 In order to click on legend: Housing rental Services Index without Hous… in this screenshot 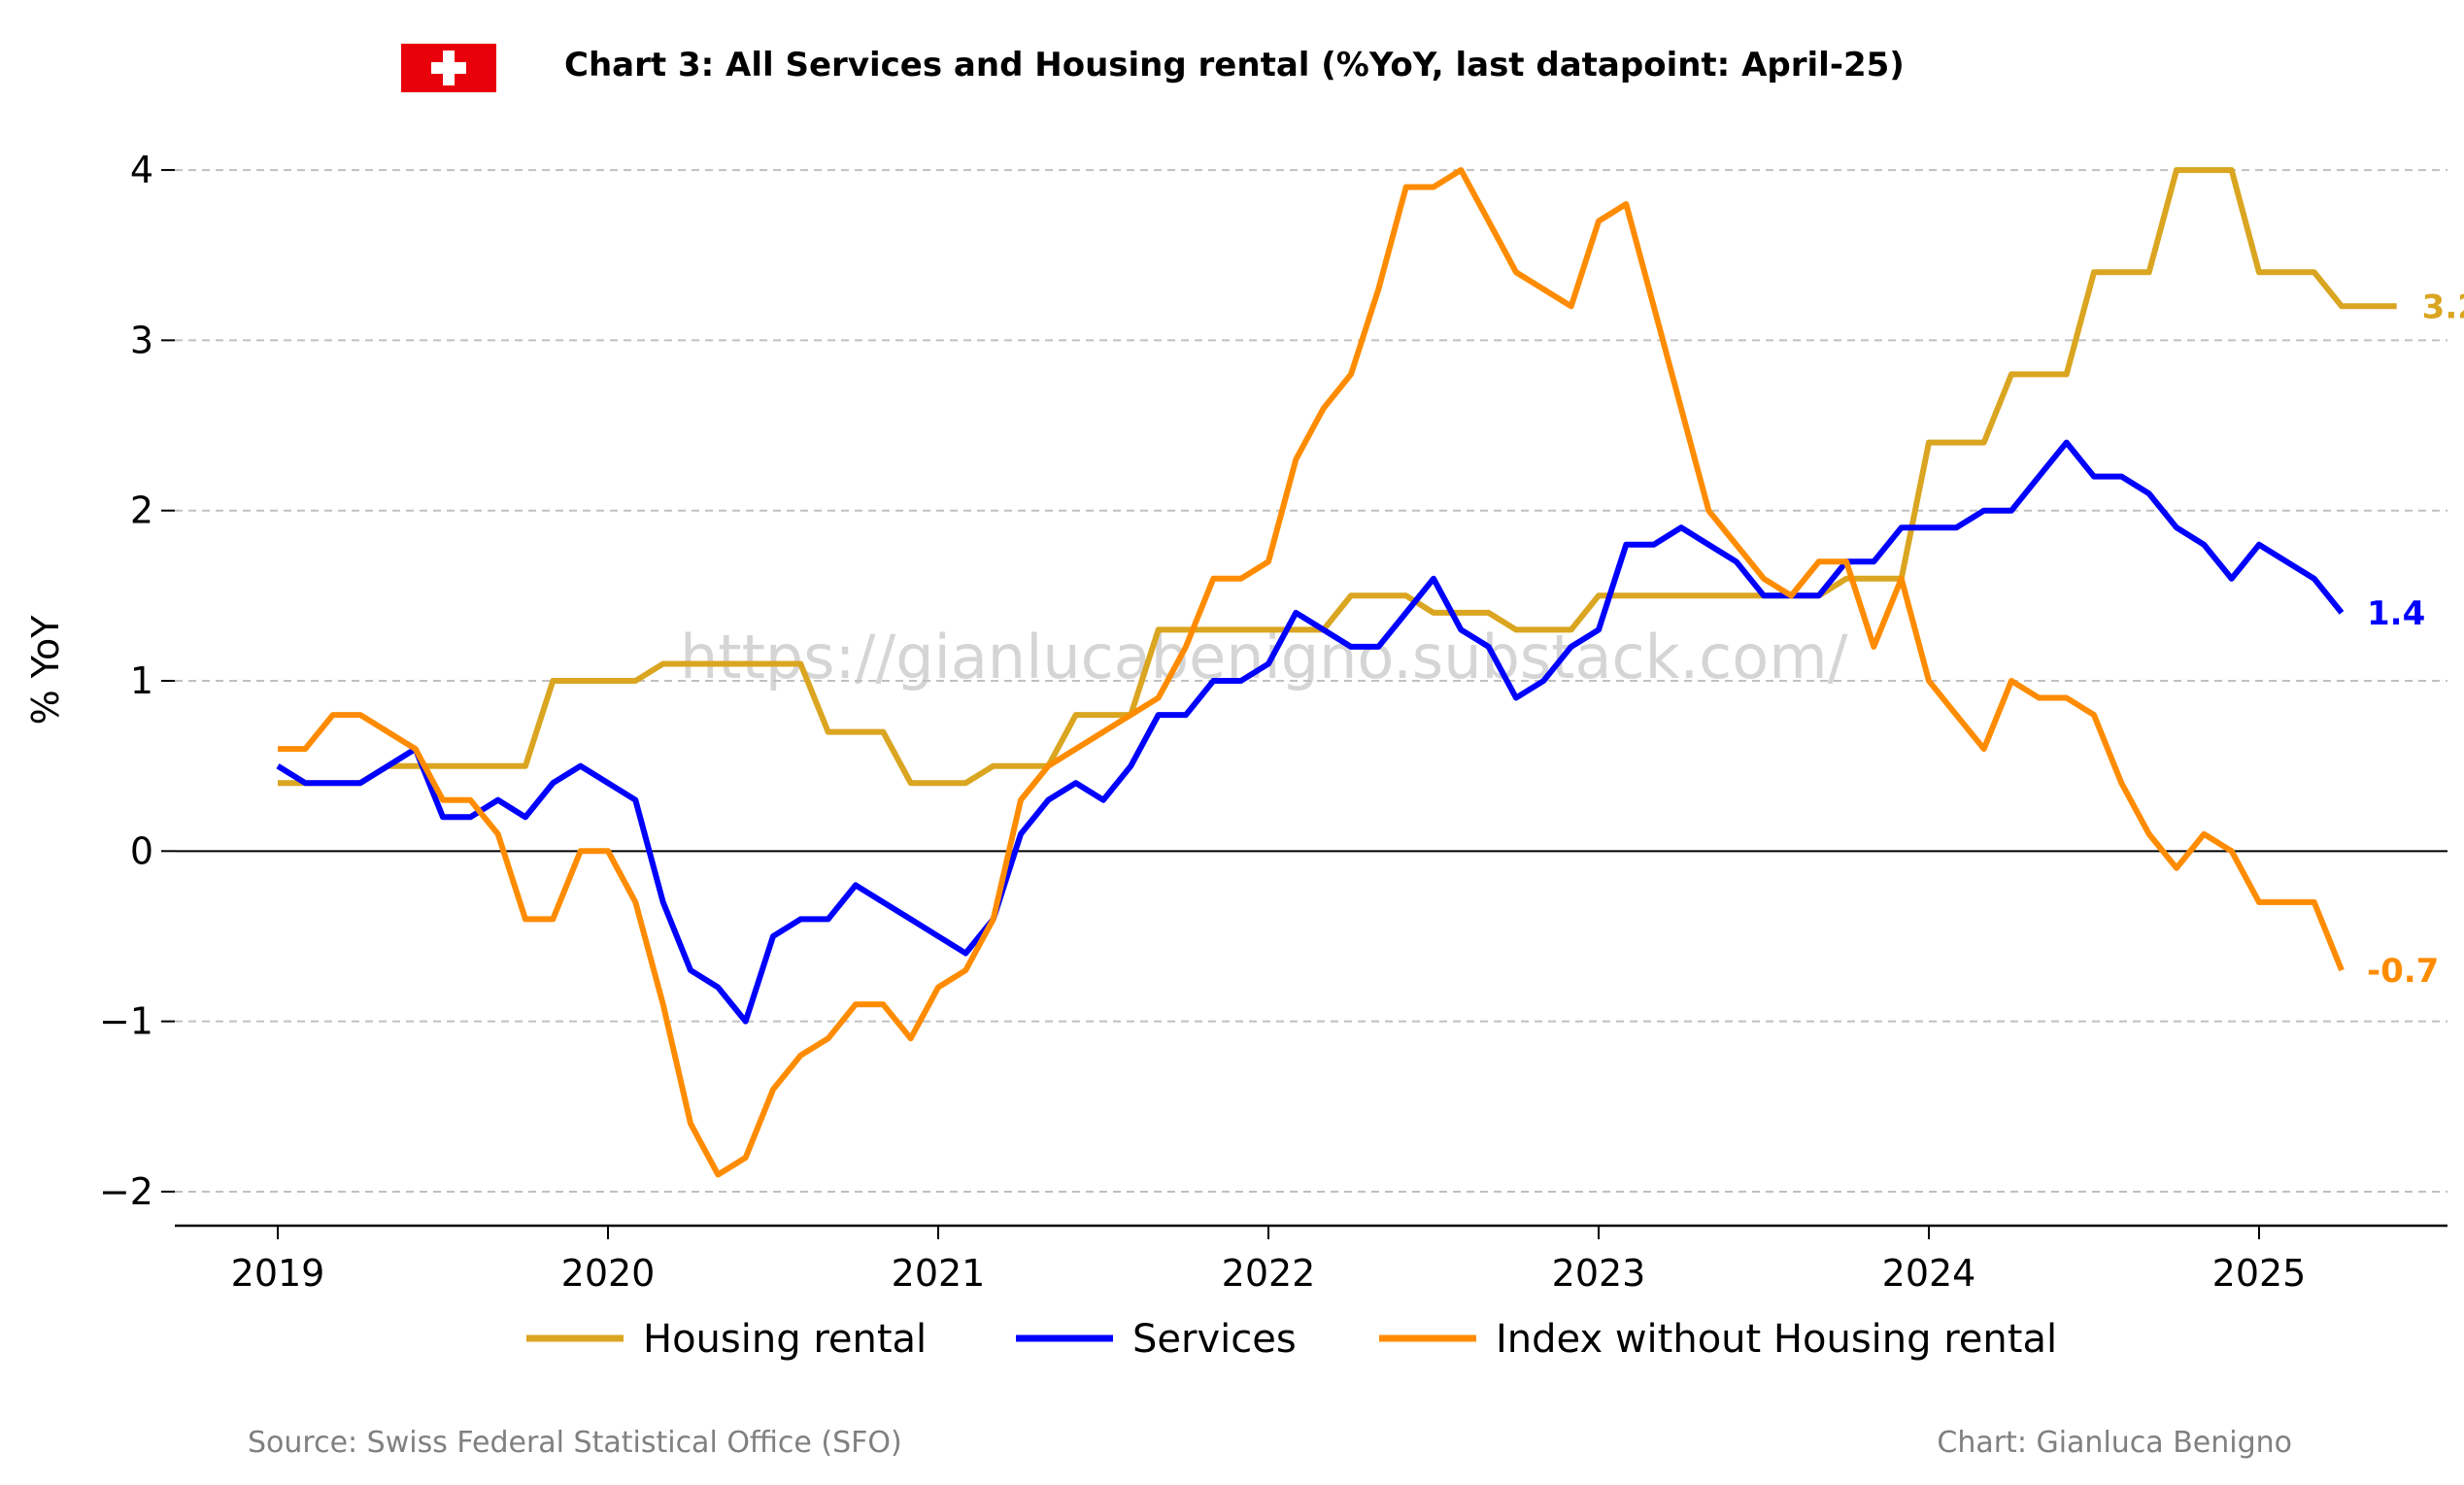, I will do `click(1291, 1339)`.